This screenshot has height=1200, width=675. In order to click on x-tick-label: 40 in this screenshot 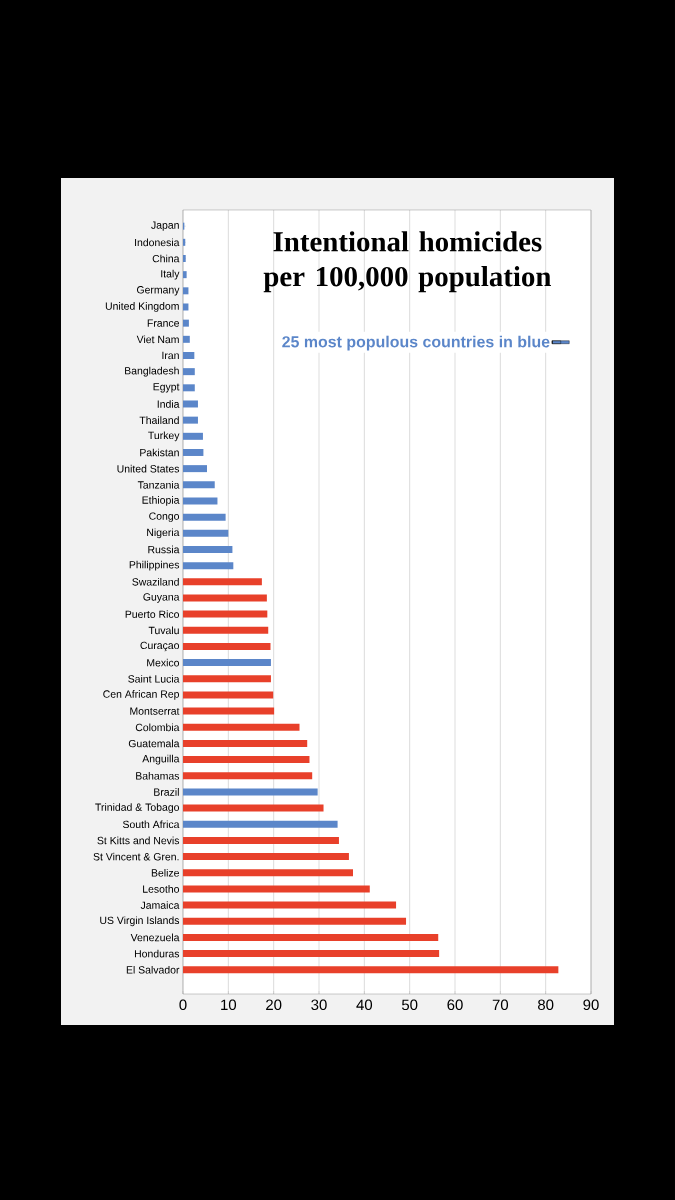, I will do `click(364, 1005)`.